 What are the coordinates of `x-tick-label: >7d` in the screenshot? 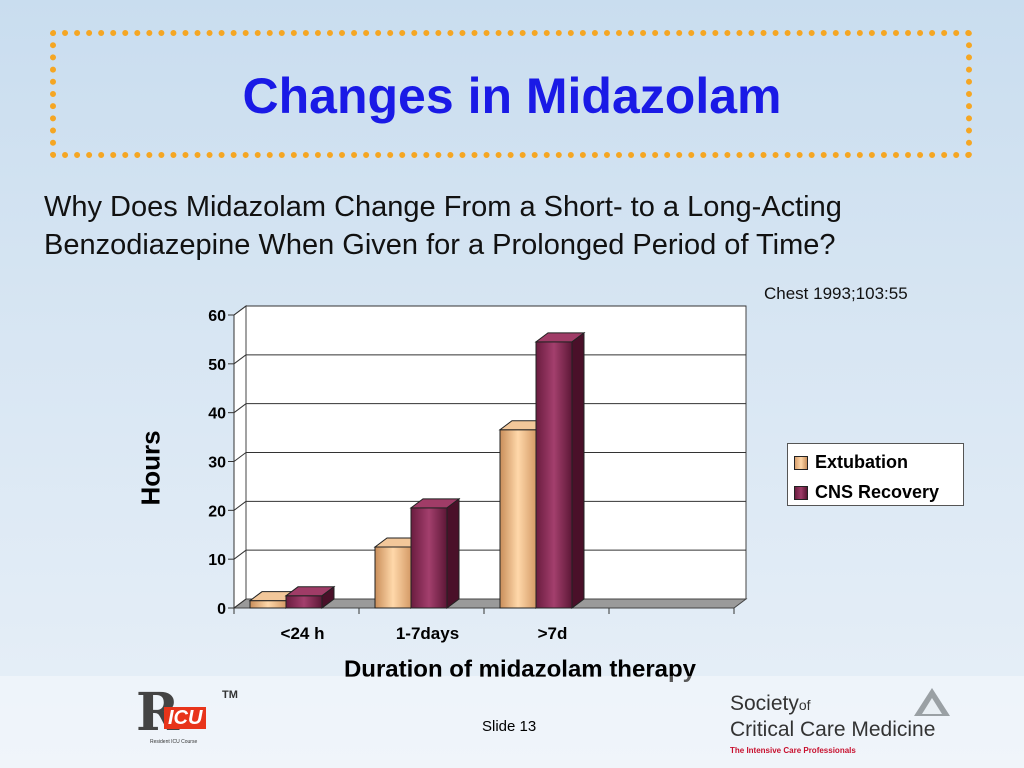 It's located at (553, 633).